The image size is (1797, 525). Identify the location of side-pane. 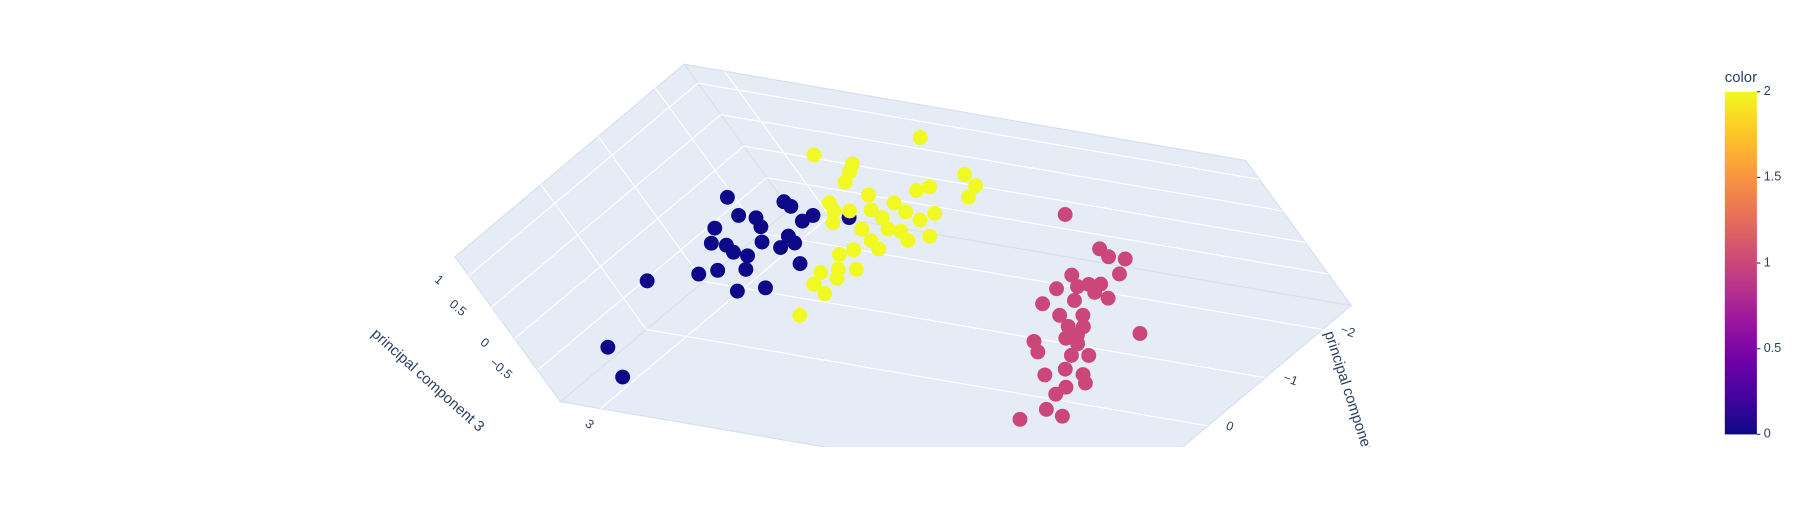
(622, 233).